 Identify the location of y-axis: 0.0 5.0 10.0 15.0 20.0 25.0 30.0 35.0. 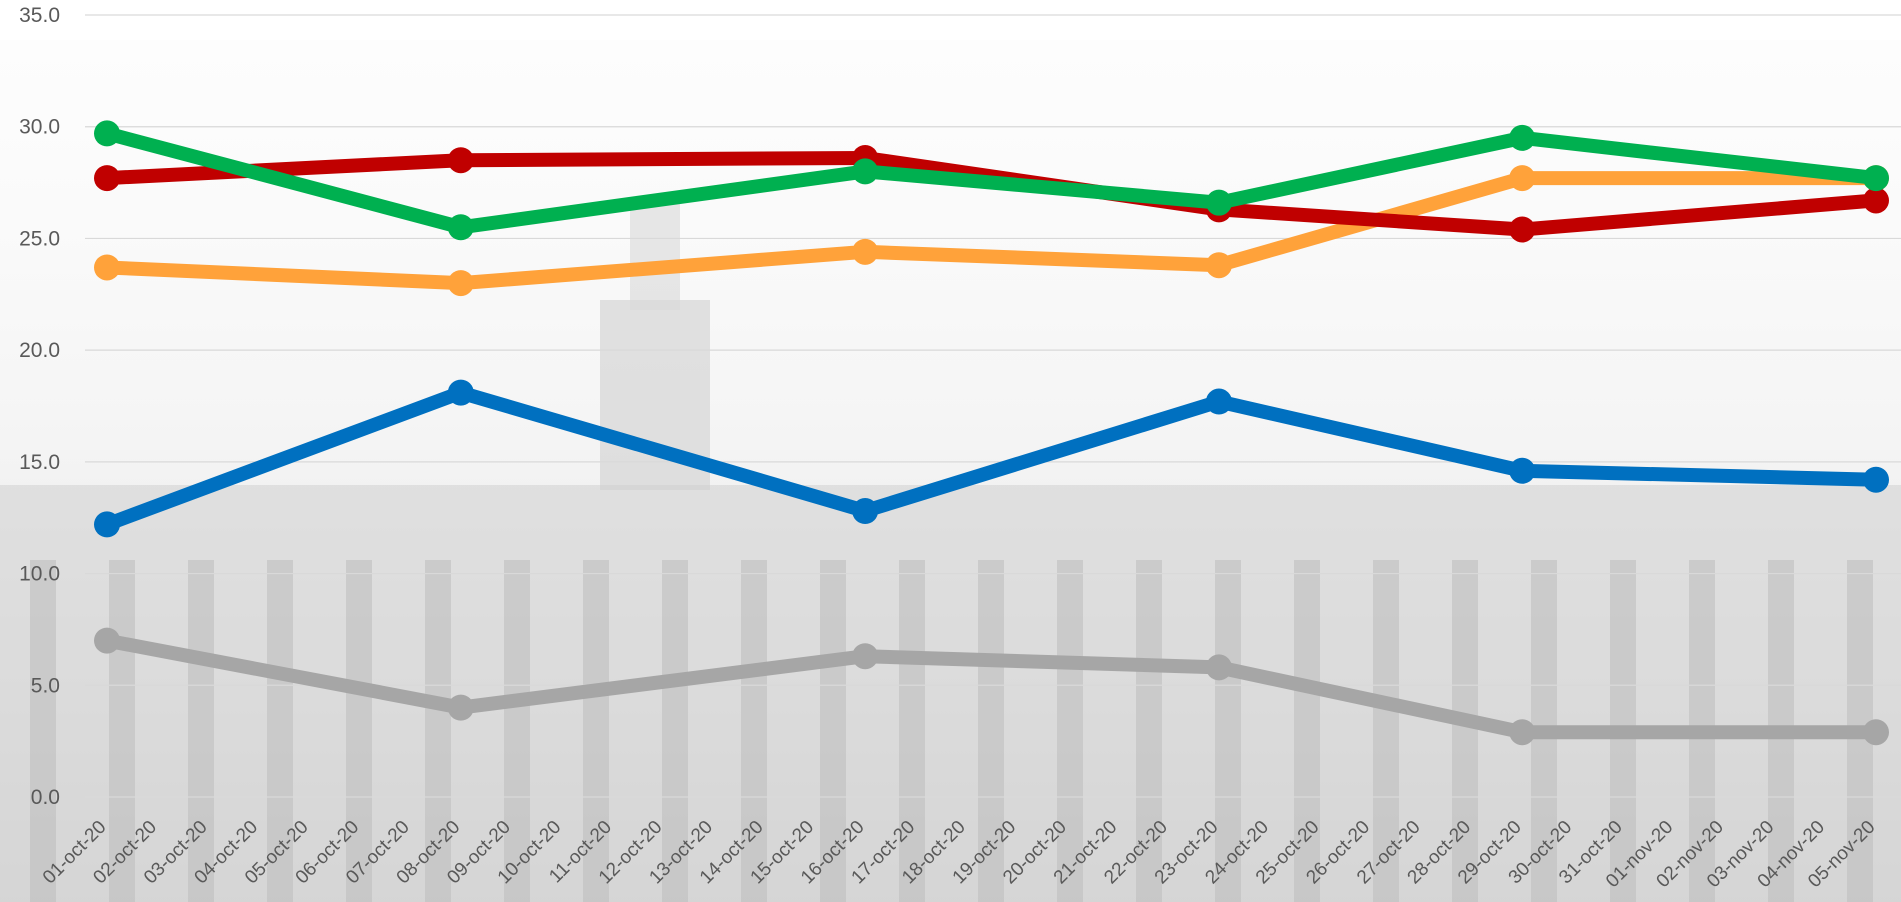
(39, 406).